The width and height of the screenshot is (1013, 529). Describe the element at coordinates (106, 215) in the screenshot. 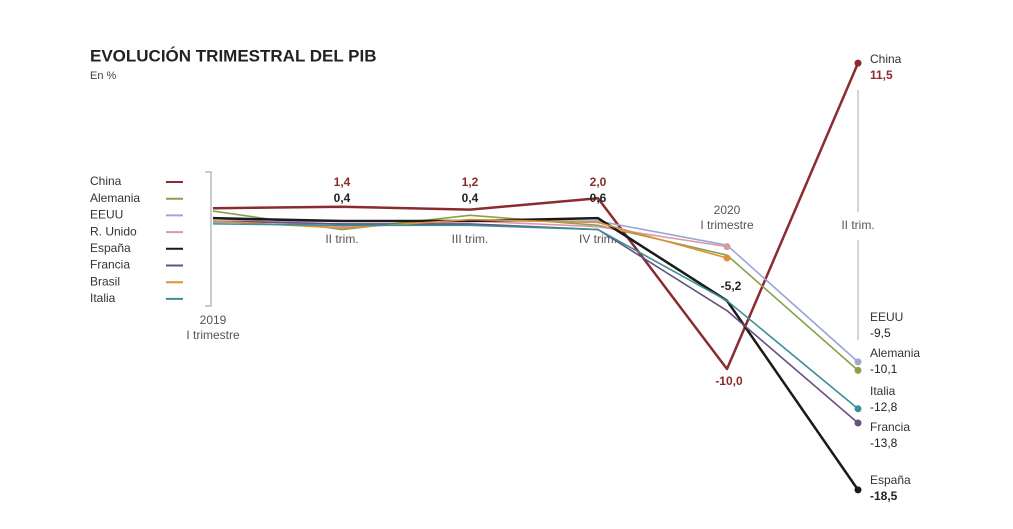

I see `legend-label: EEUU` at that location.